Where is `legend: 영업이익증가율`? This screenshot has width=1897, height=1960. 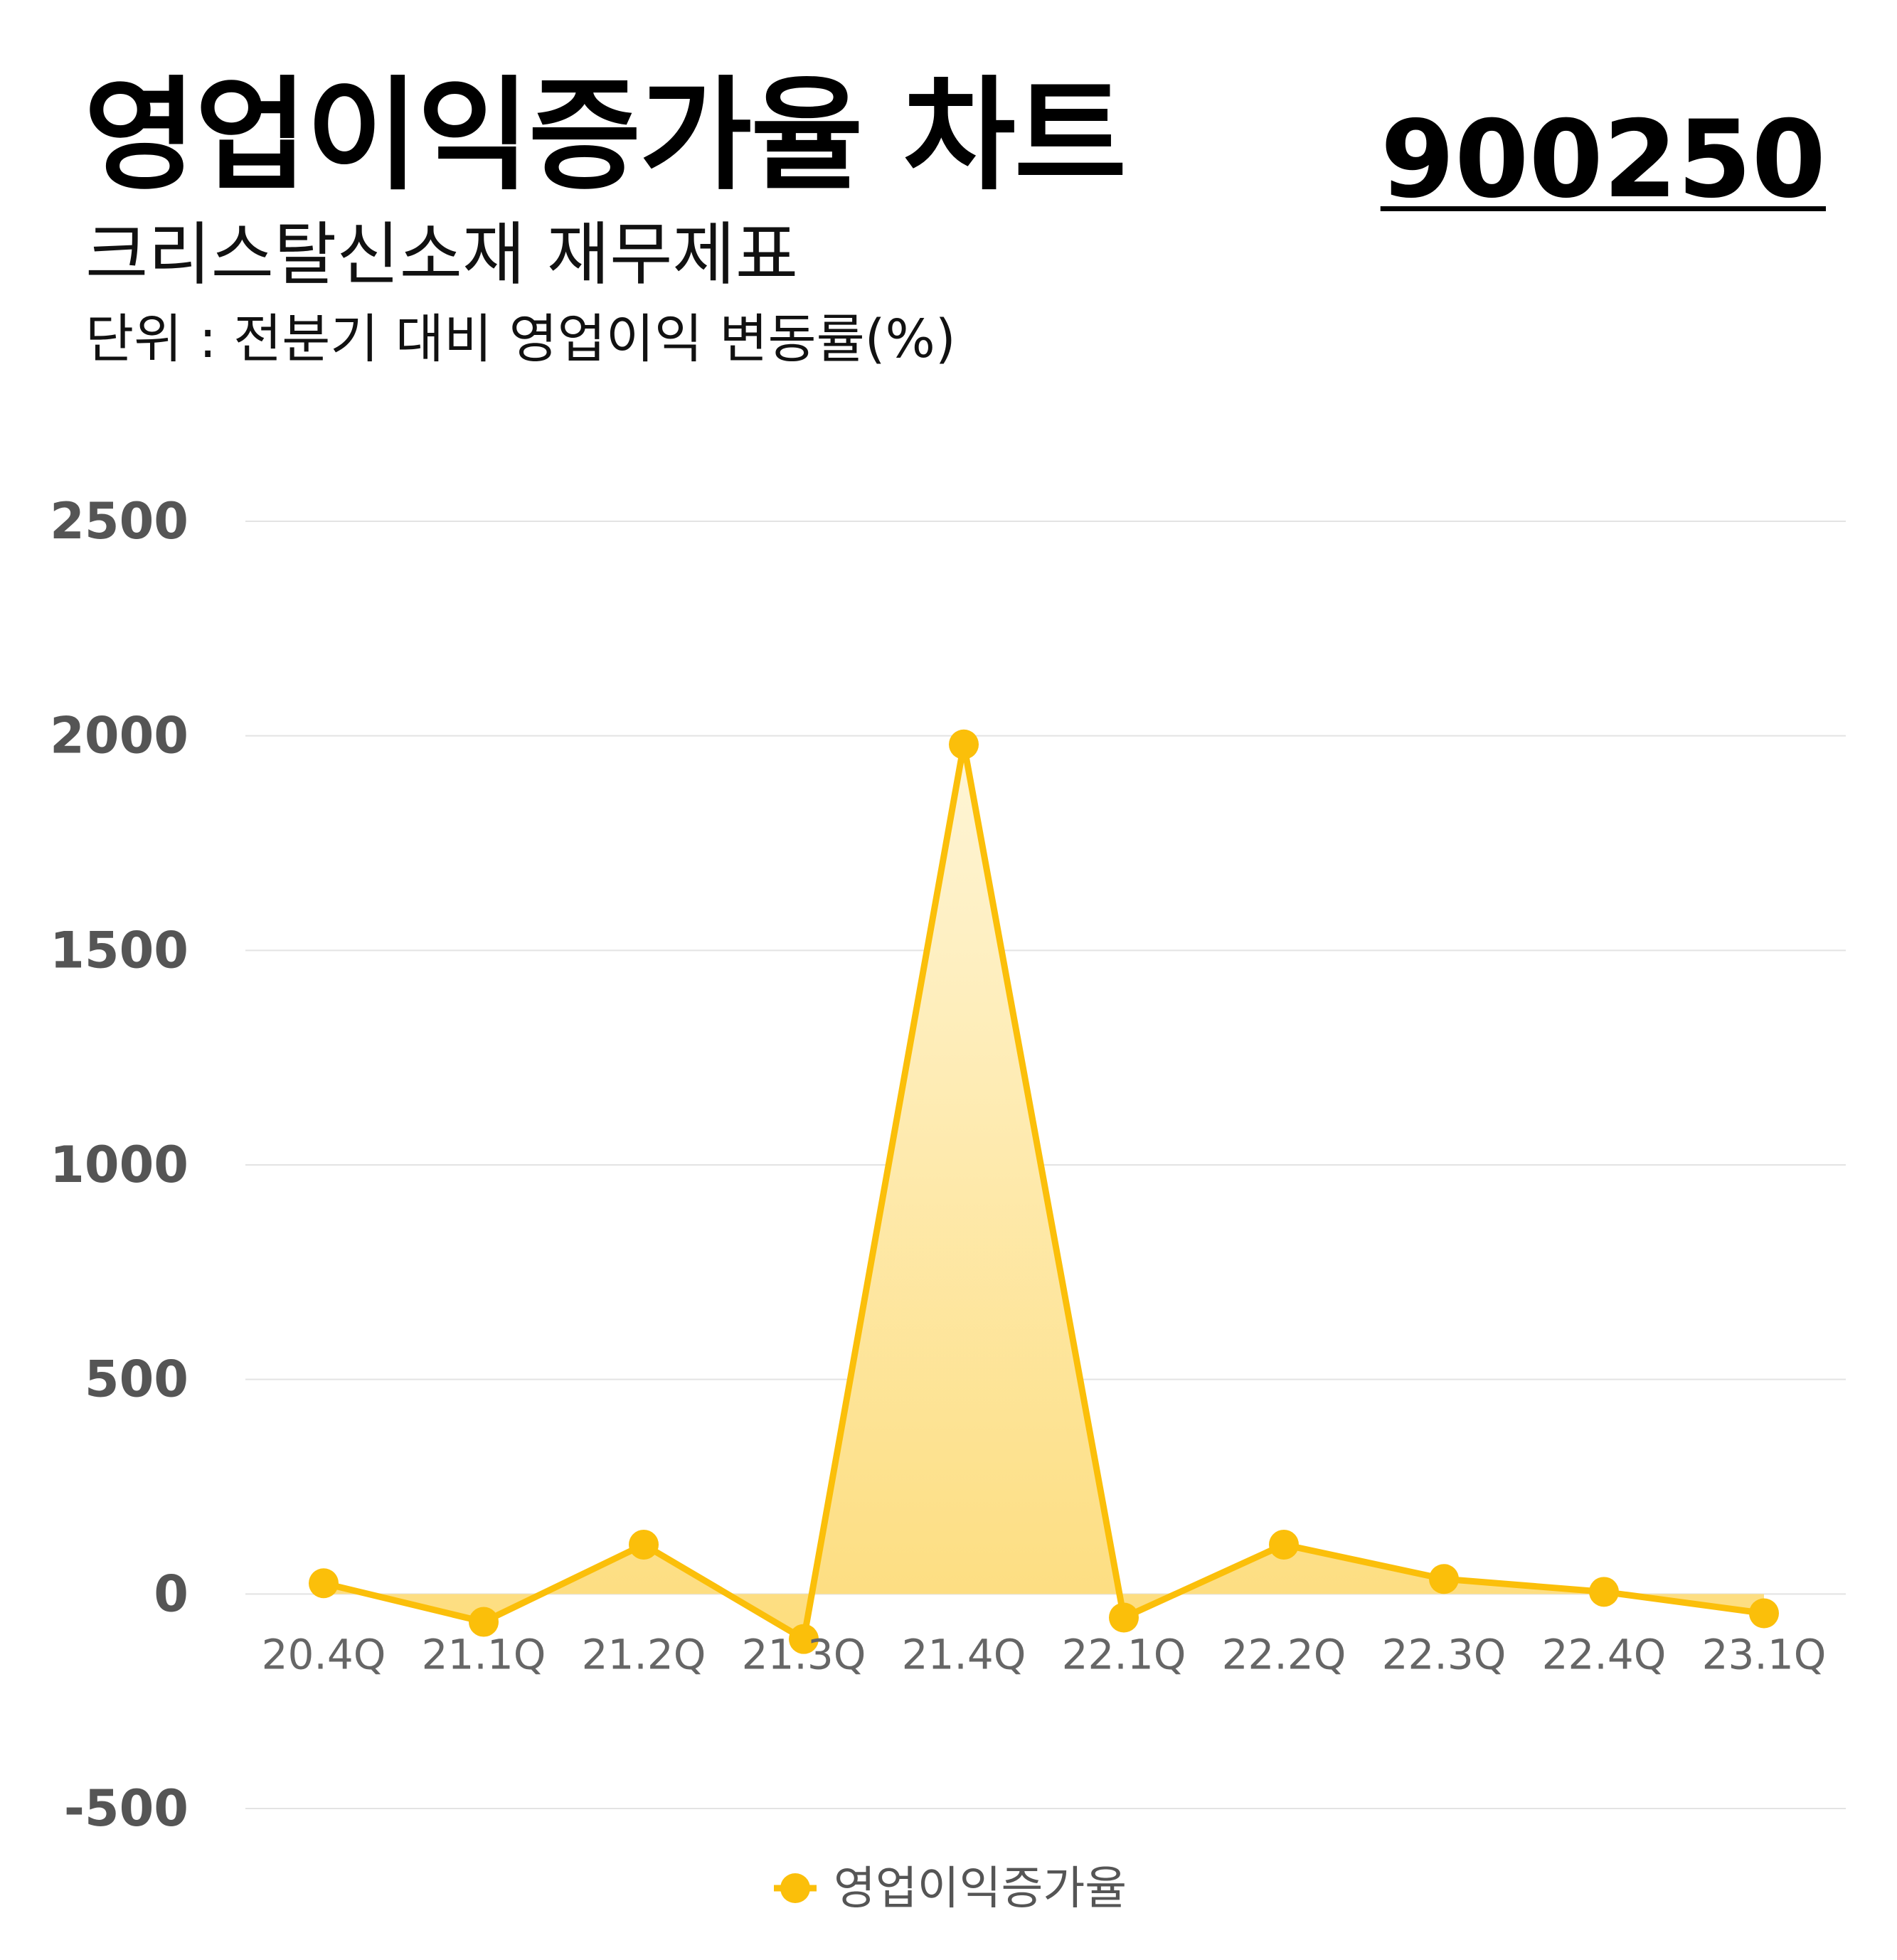 legend: 영업이익증가율 is located at coordinates (951, 1889).